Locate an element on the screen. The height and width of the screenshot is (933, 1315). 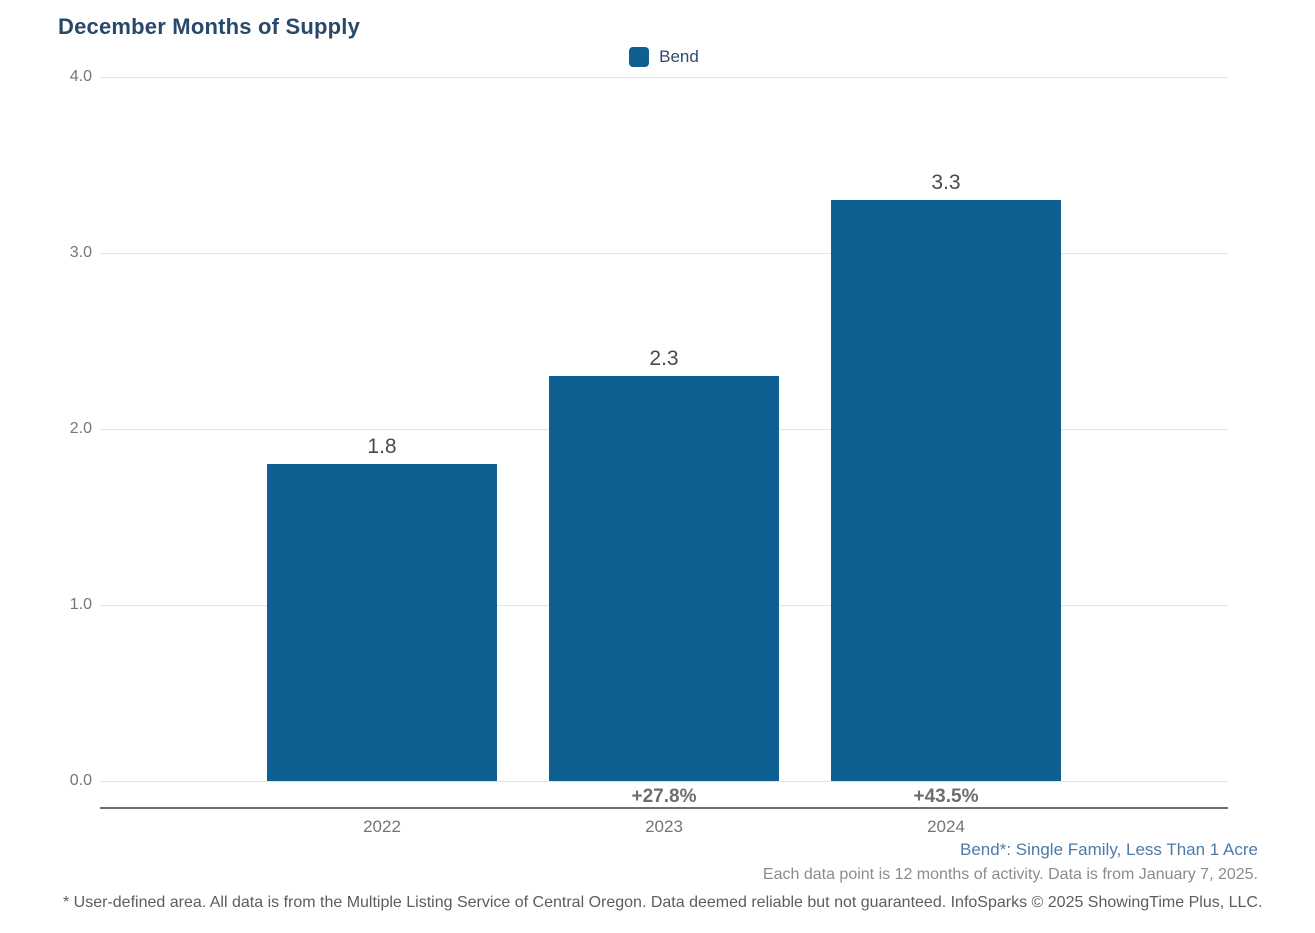
pct-change-label-2024: +43.5% is located at coordinates (946, 796).